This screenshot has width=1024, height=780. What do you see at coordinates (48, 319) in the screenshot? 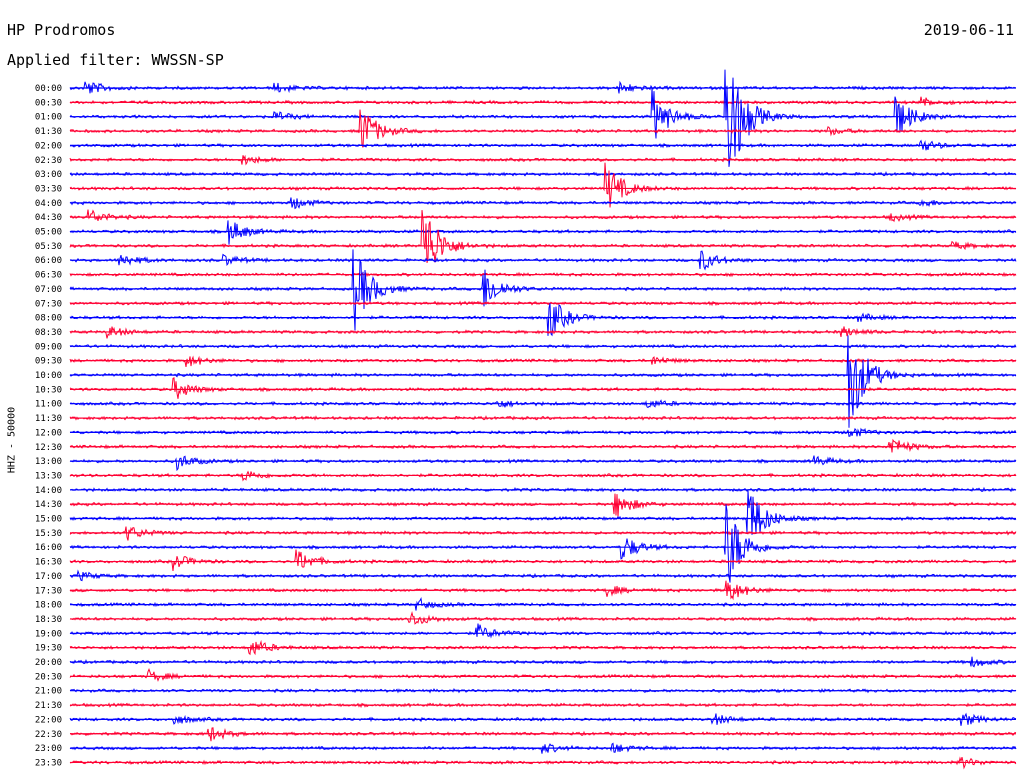
I see `time-label: 08:00` at bounding box center [48, 319].